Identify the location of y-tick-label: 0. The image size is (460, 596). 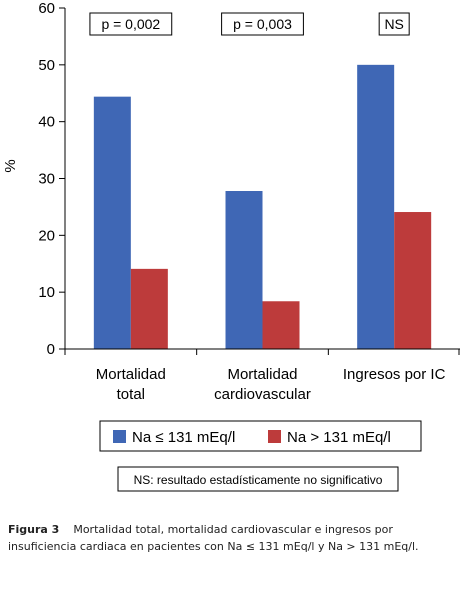
(51, 349).